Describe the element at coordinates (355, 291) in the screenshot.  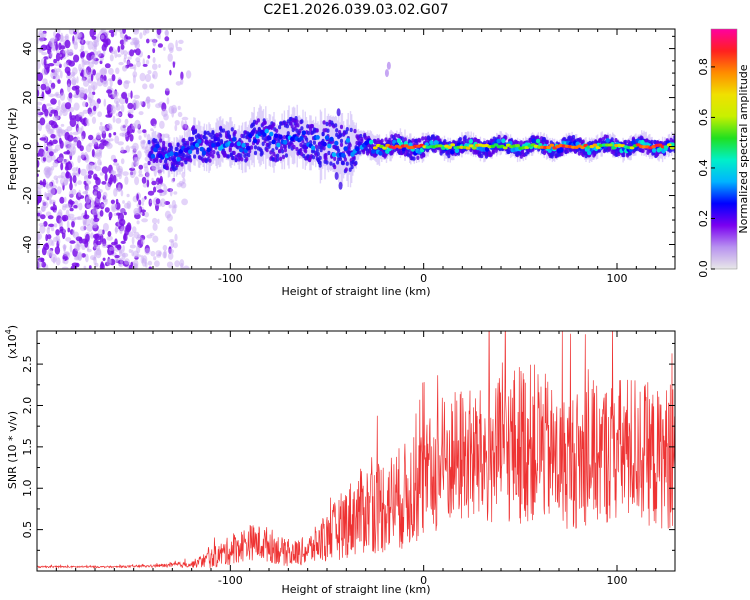
I see `spectrogram-x-label: Height of straight line (km)` at that location.